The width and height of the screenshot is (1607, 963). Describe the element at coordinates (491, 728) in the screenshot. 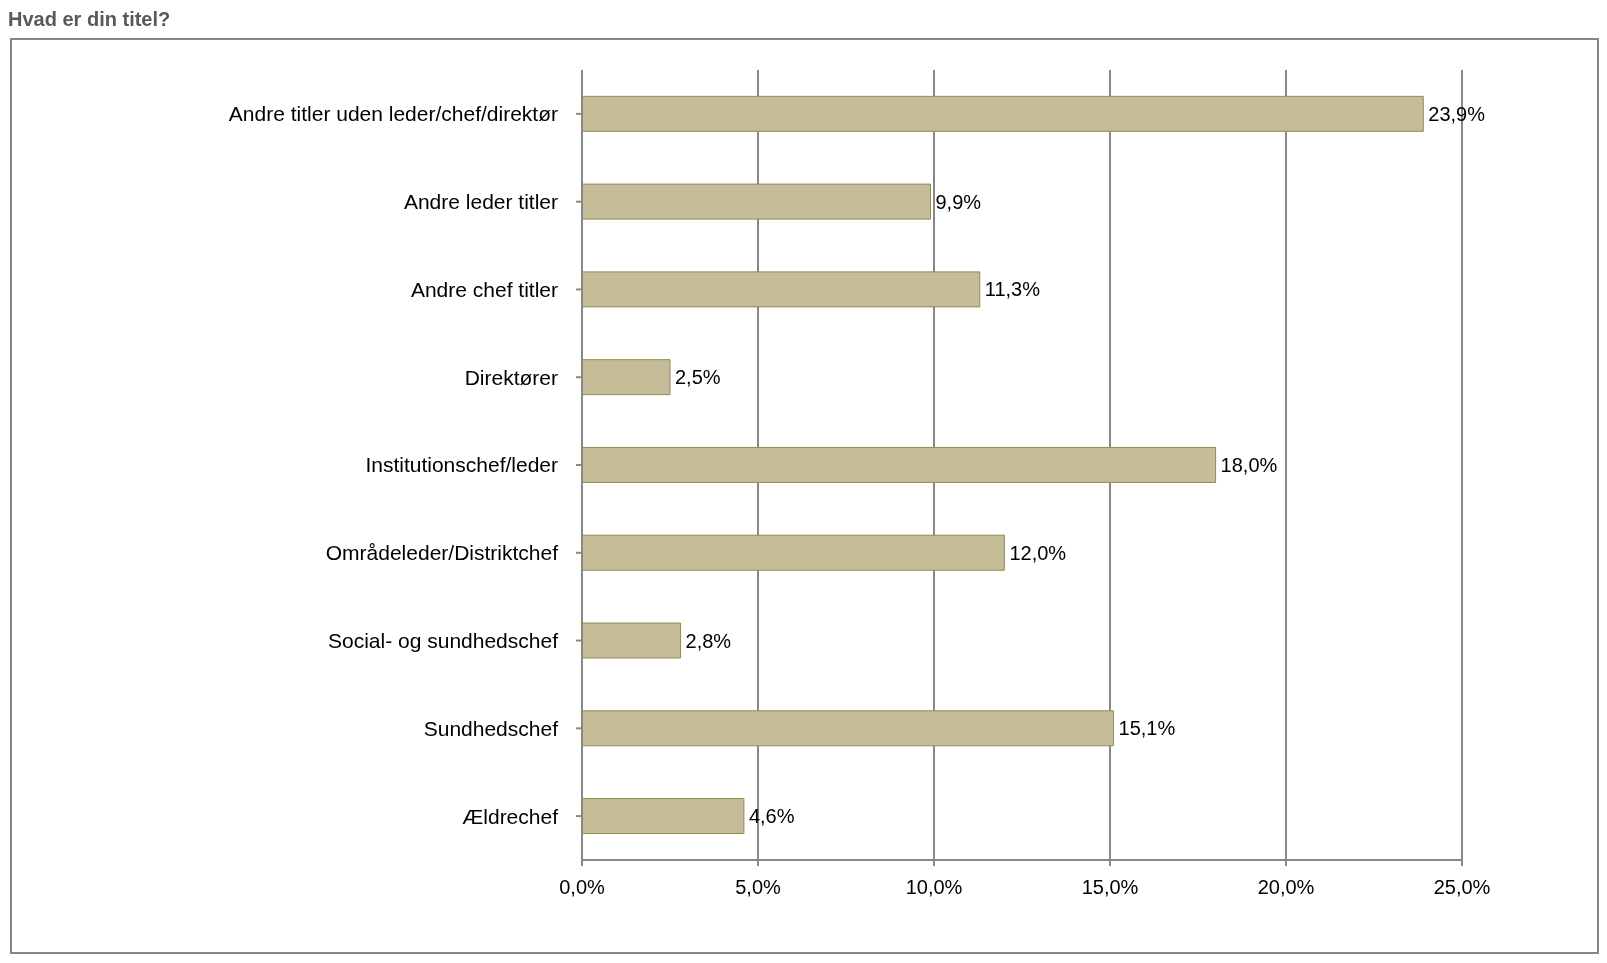

I see `y-tick-label: Sundhedschef` at that location.